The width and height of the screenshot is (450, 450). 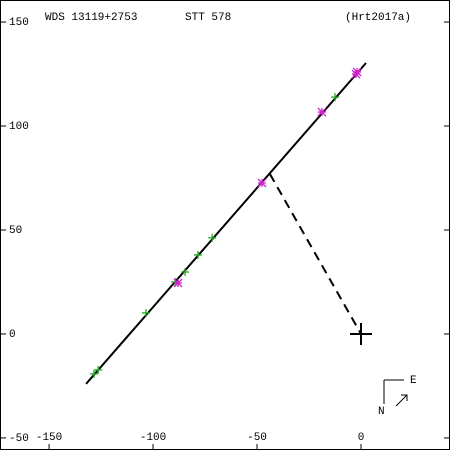 What do you see at coordinates (49, 438) in the screenshot?
I see `x-tick-label: -150` at bounding box center [49, 438].